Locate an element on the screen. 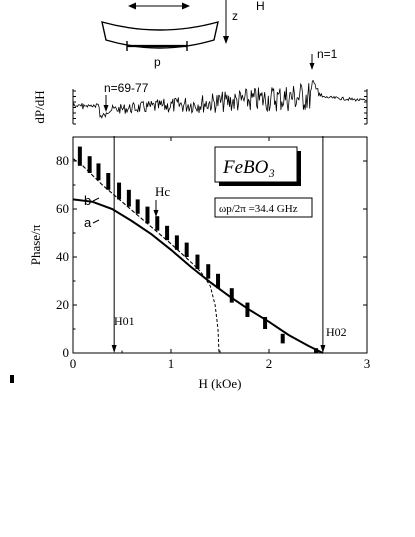  curve-a-label: a is located at coordinates (88, 222).